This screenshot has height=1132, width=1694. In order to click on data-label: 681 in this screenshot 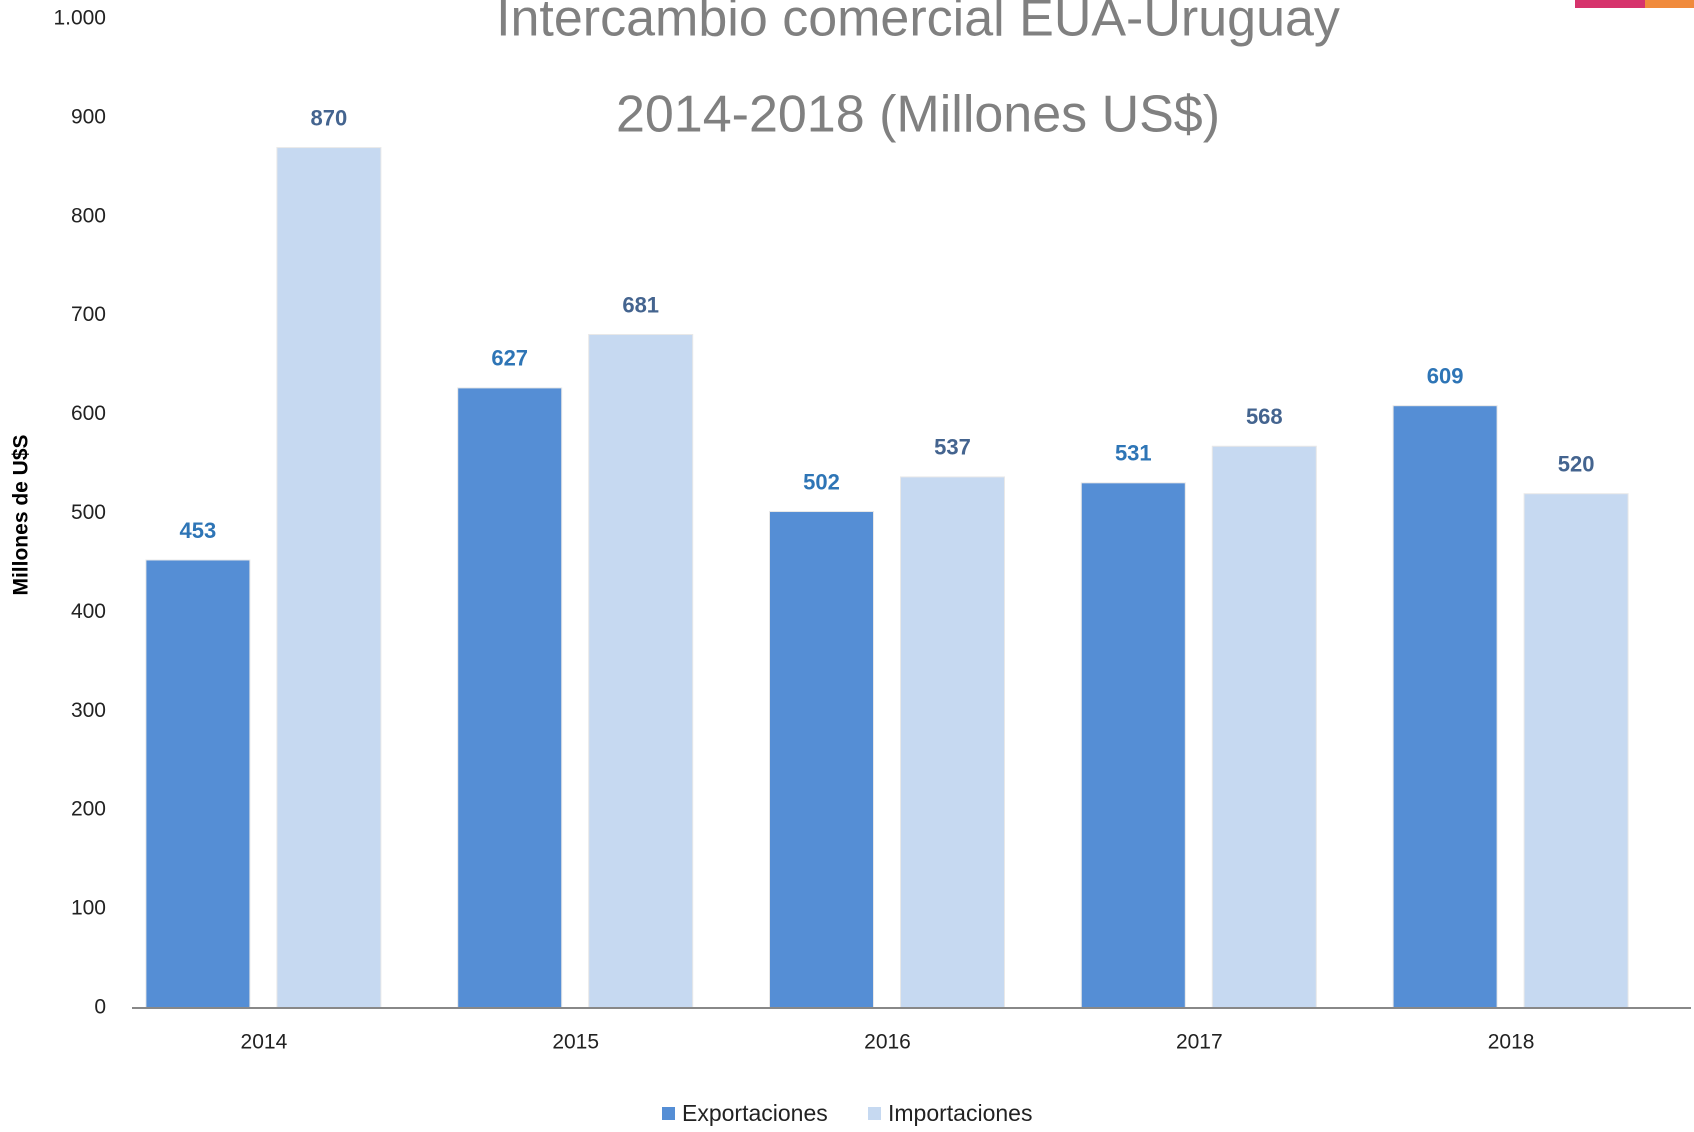, I will do `click(640, 304)`.